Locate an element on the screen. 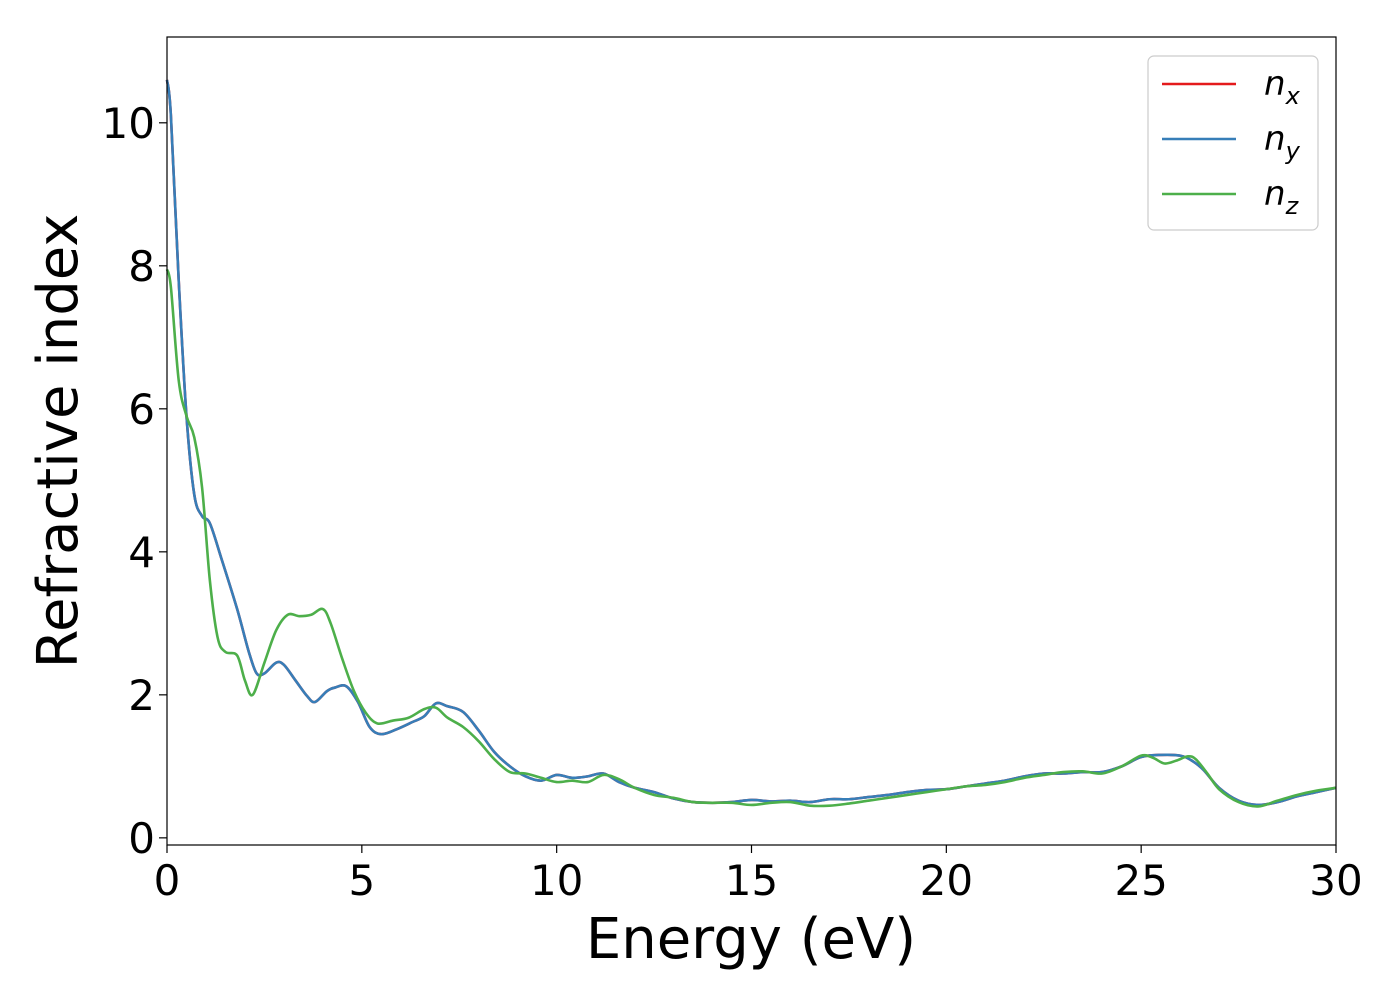  legend-box is located at coordinates (1233, 143).